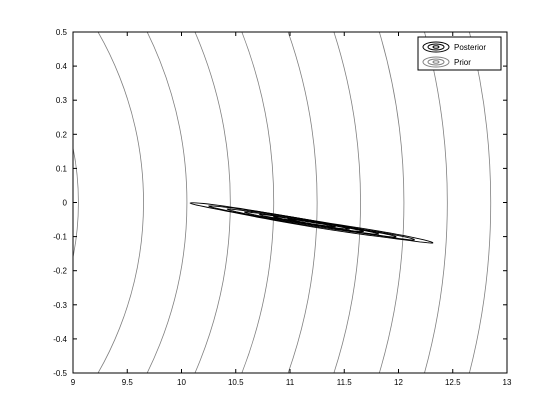 Image resolution: width=560 pixels, height=420 pixels. I want to click on x-tick-label: 10.5, so click(236, 382).